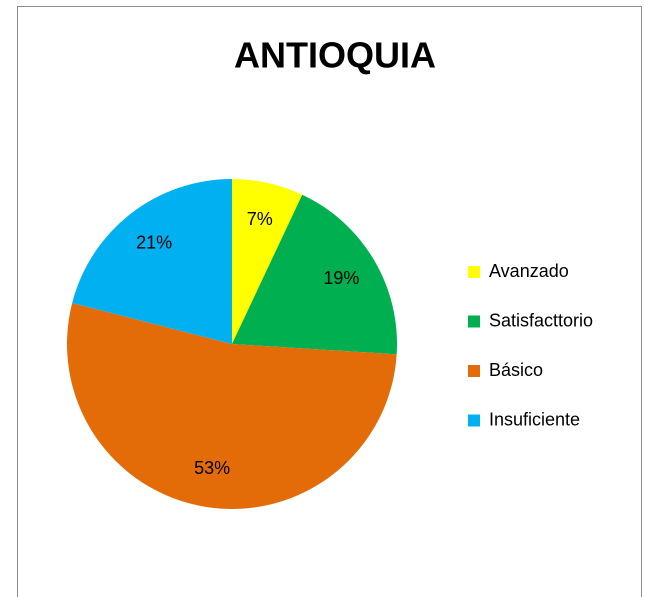 This screenshot has height=597, width=645. Describe the element at coordinates (534, 419) in the screenshot. I see `legend-label: Insuficiente` at that location.